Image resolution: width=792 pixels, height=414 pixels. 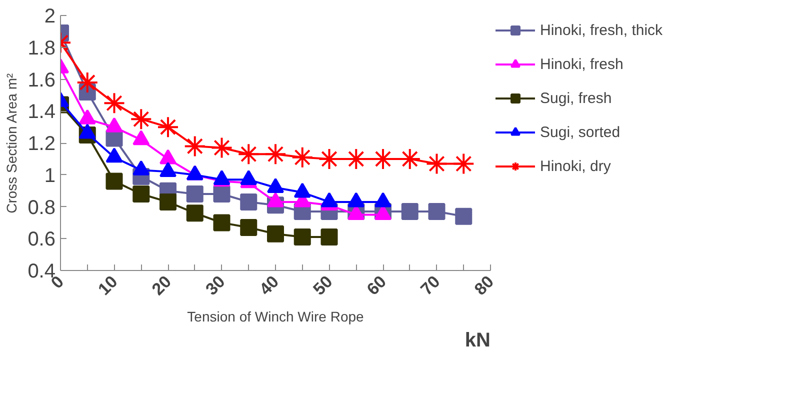 I want to click on x-tick-label: 50, so click(x=323, y=285).